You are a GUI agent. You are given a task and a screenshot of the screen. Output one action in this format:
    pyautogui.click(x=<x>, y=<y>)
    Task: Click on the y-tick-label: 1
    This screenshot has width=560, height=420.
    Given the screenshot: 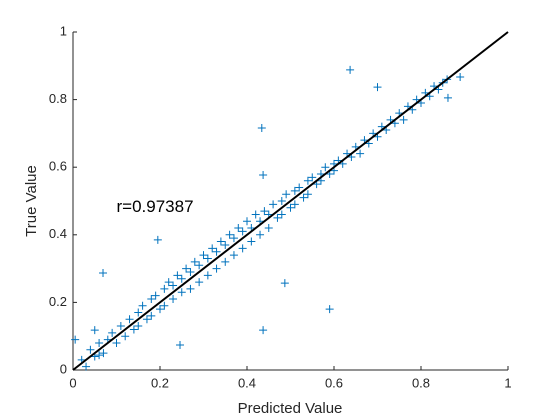 What is the action you would take?
    pyautogui.click(x=63, y=30)
    